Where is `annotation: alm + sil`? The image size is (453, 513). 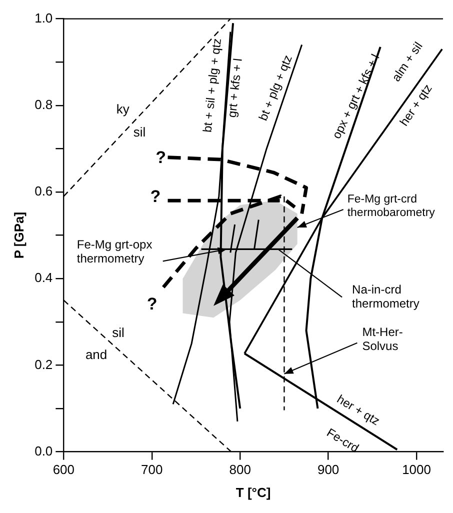
annotation: alm + sil is located at coordinates (407, 61).